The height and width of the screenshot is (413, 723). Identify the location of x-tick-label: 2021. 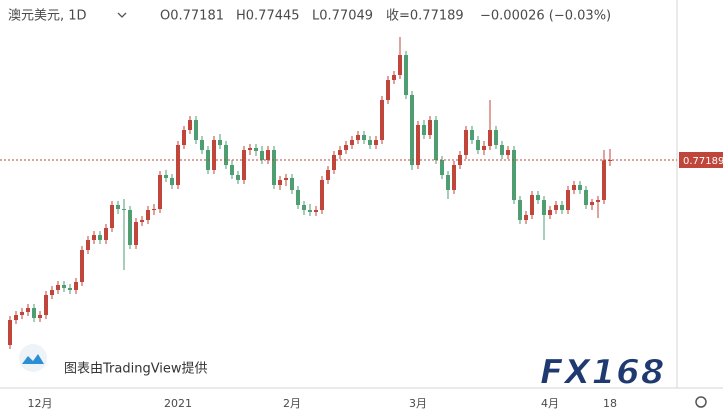
(178, 403).